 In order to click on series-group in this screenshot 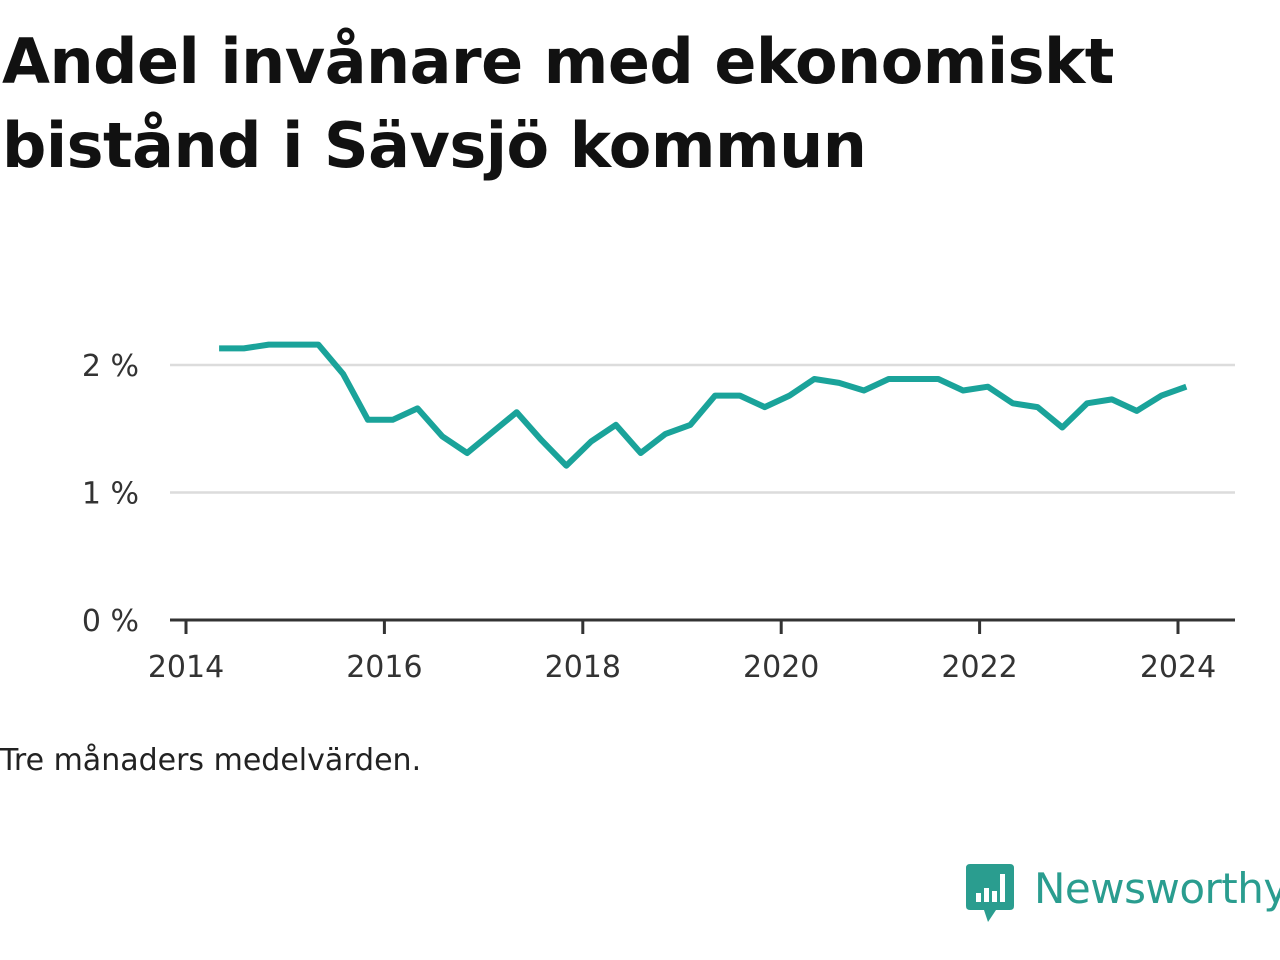, I will do `click(703, 405)`.